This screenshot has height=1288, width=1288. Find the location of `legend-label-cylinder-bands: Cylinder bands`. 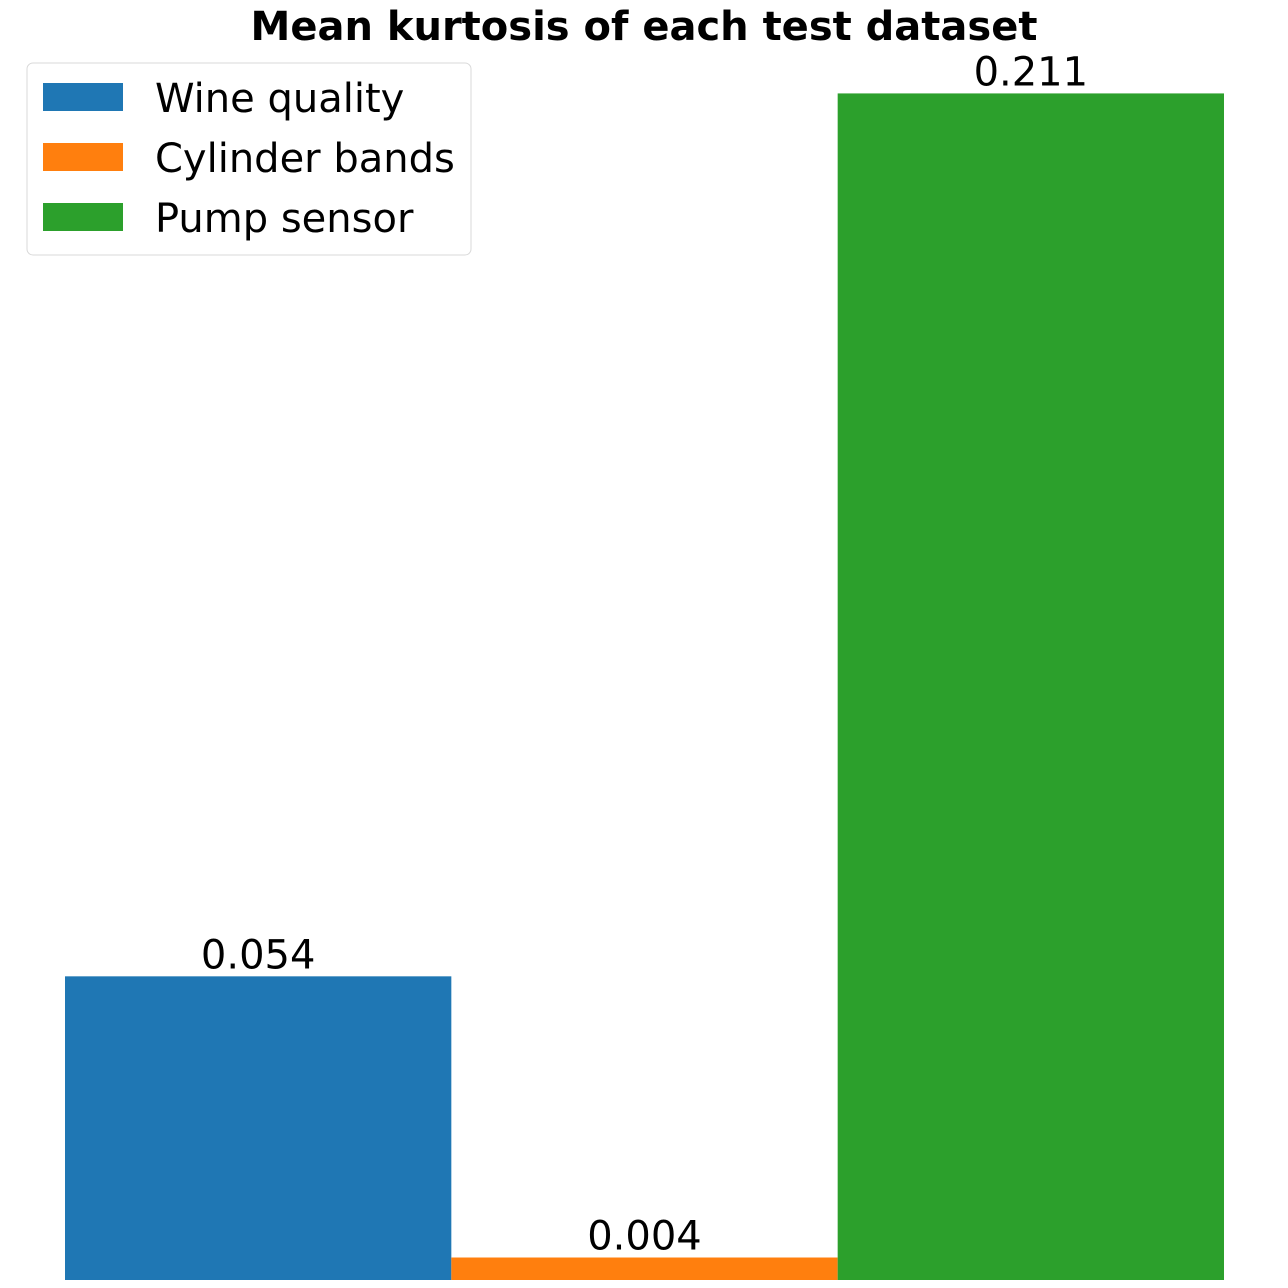

legend-label-cylinder-bands: Cylinder bands is located at coordinates (305, 159).